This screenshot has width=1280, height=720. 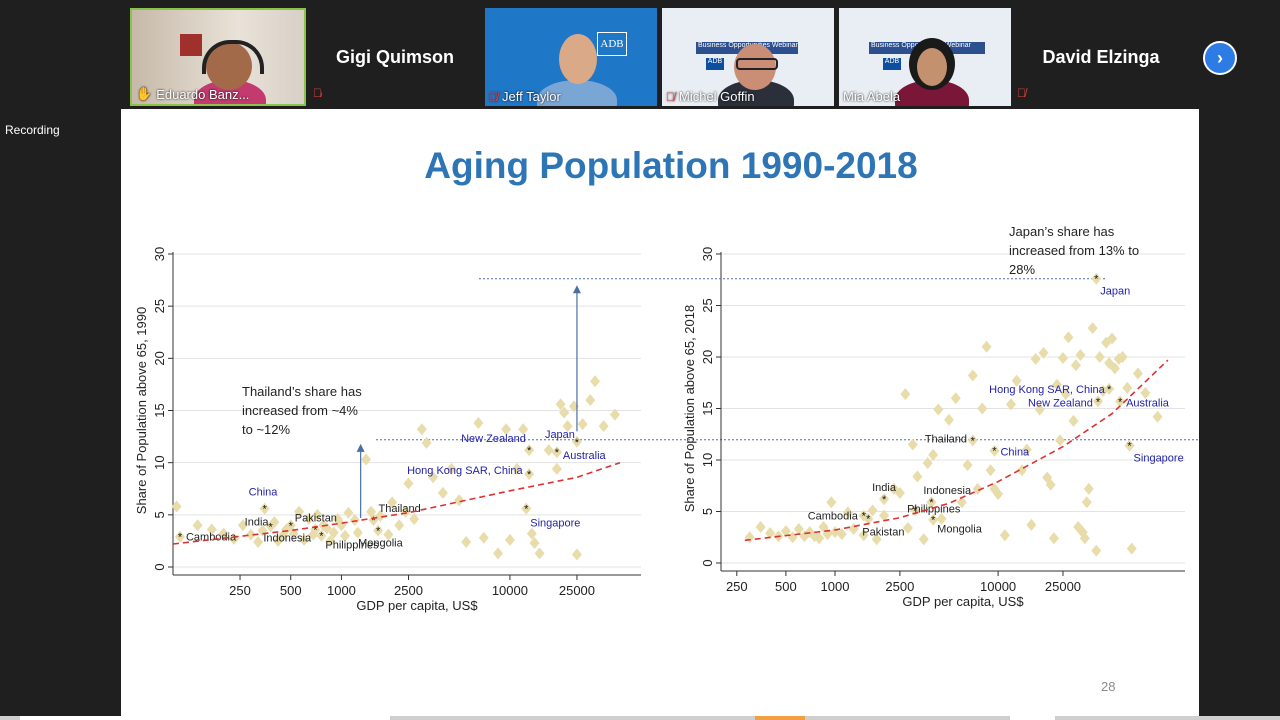 I want to click on y-tick-label: 20, so click(x=159, y=358).